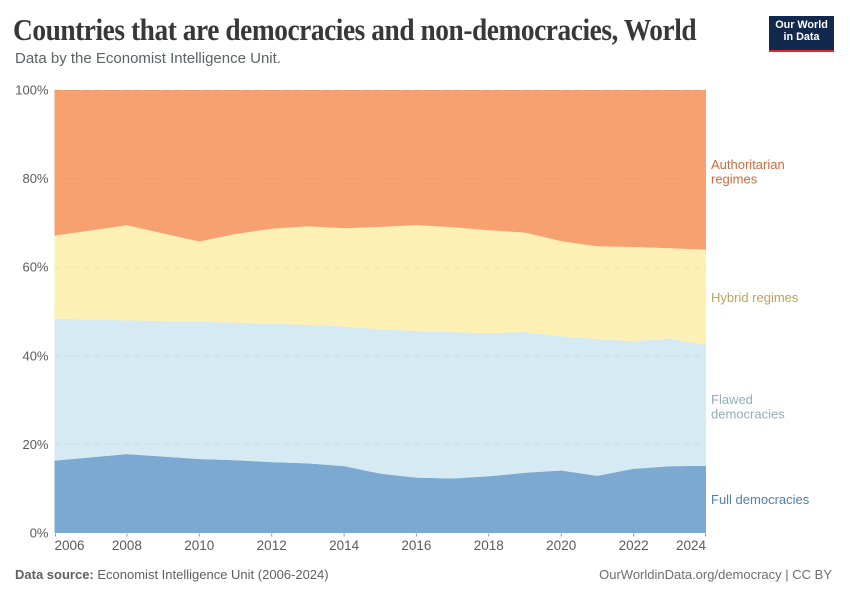  Describe the element at coordinates (344, 545) in the screenshot. I see `svg-text: 2014` at that location.